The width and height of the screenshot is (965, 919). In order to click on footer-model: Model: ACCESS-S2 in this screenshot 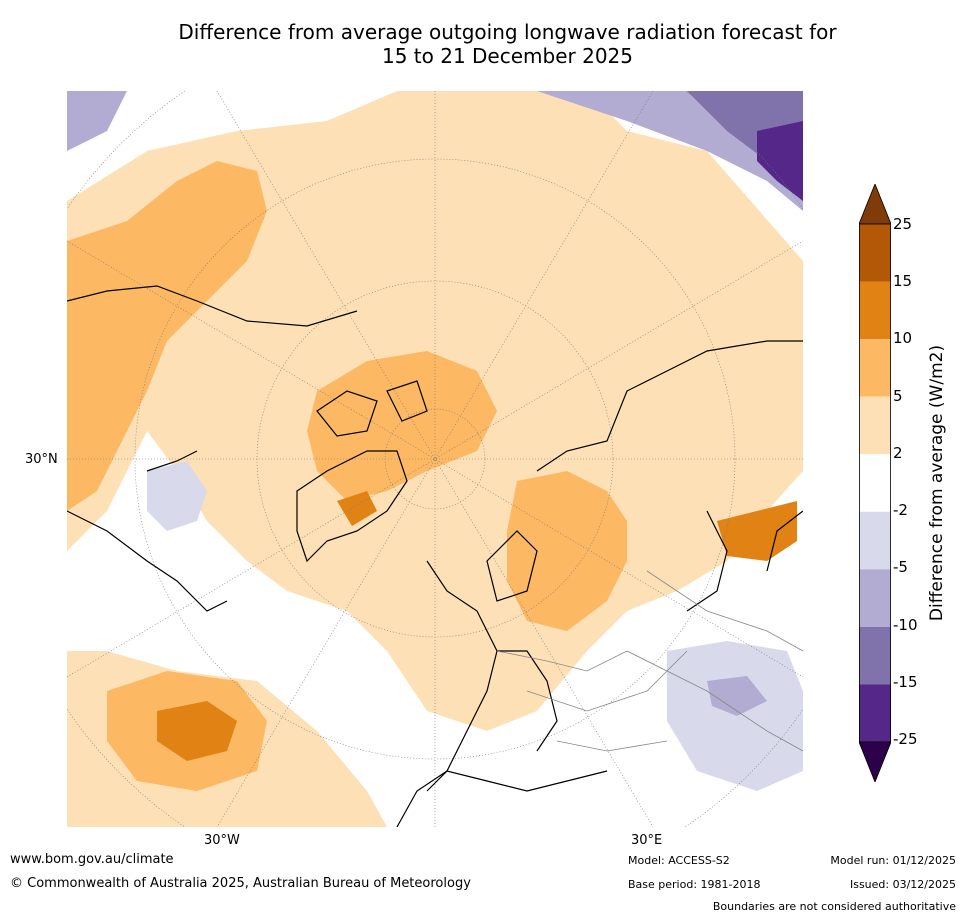, I will do `click(679, 860)`.